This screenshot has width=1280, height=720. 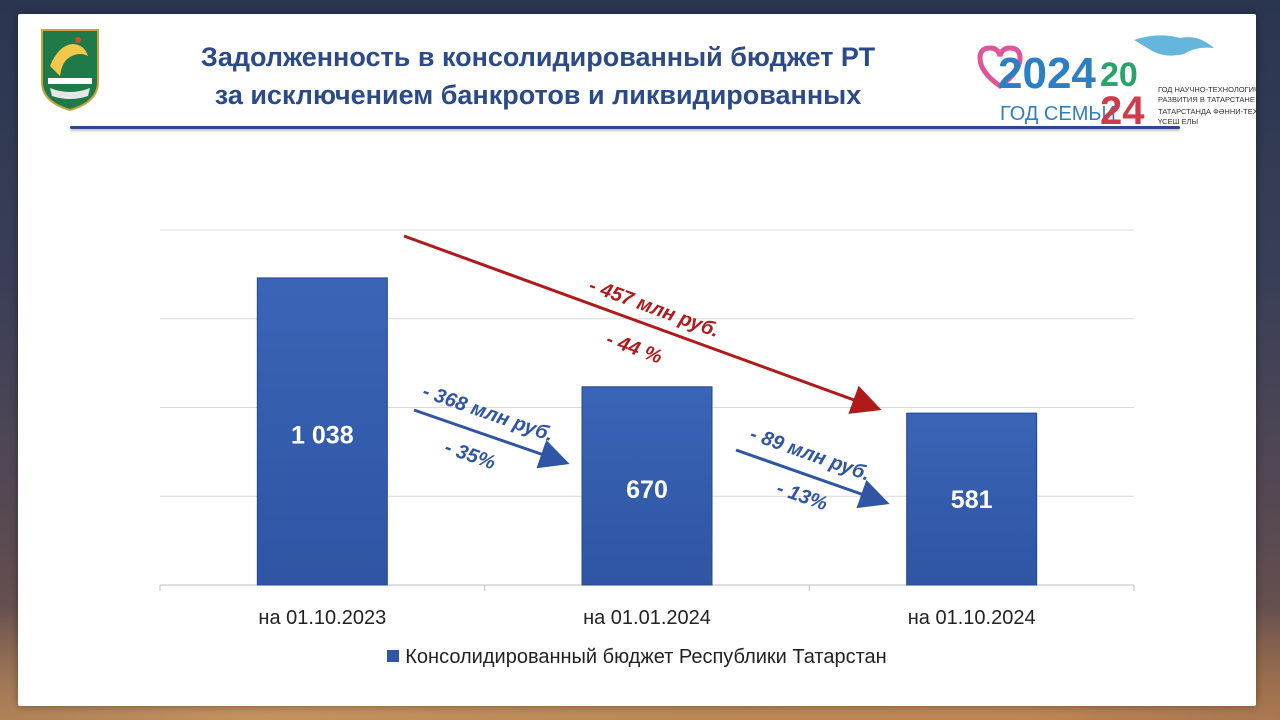 I want to click on category-label: на 01.10.2023, so click(x=322, y=618).